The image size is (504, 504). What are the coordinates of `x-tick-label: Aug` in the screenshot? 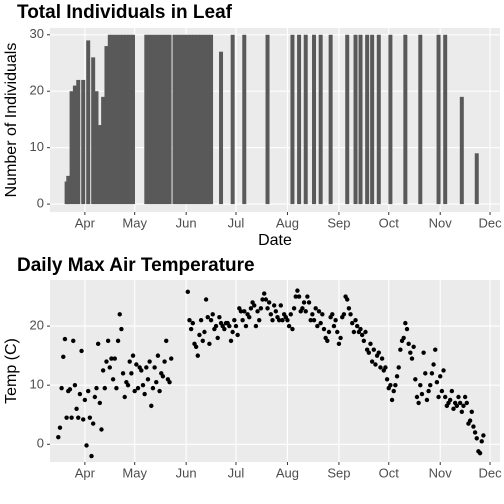 It's located at (287, 472).